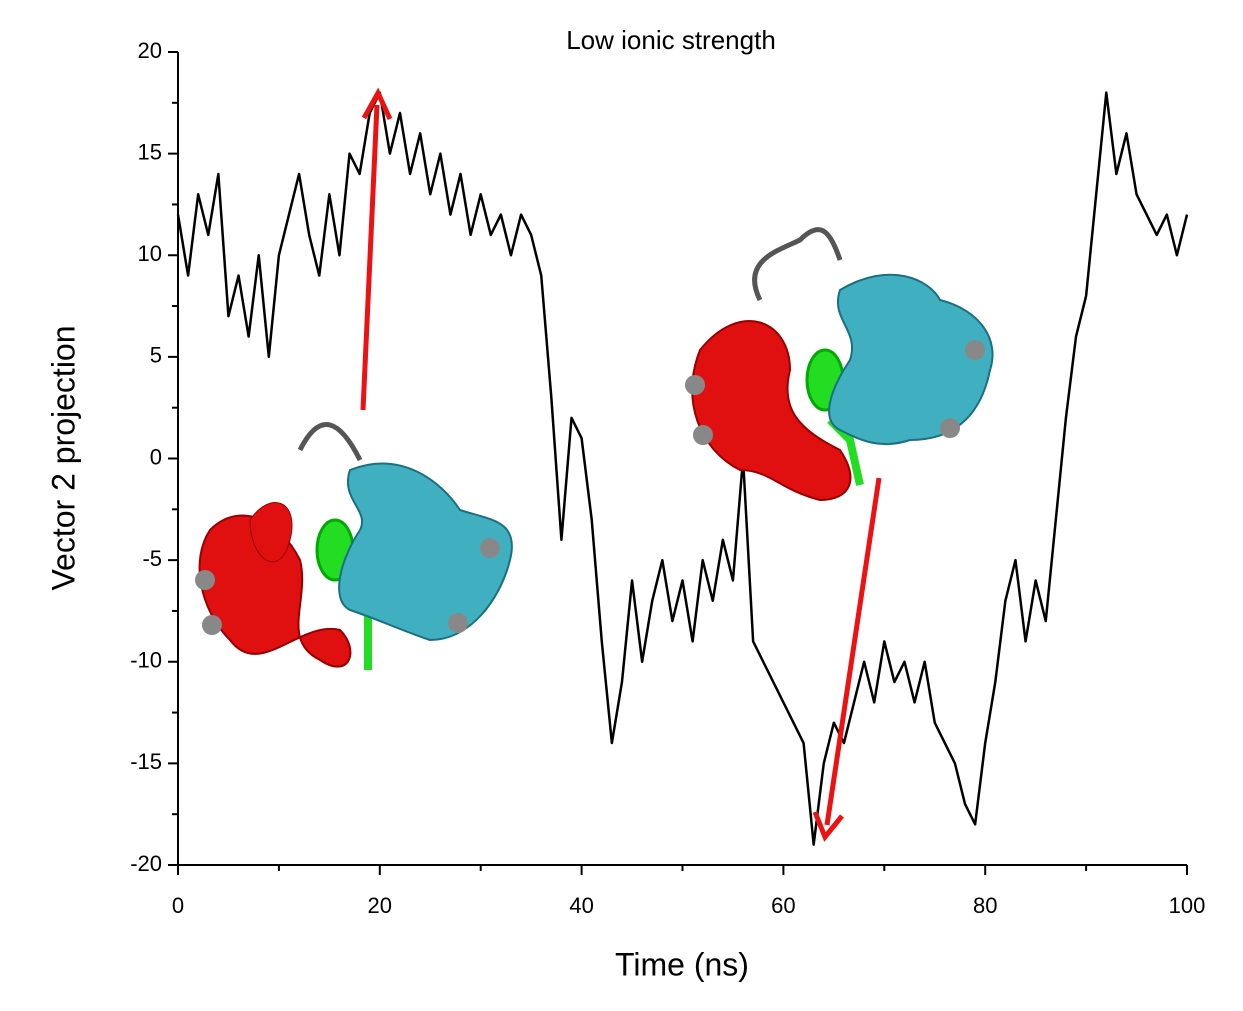 Image resolution: width=1243 pixels, height=1011 pixels. Describe the element at coordinates (783, 905) in the screenshot. I see `x-tick-label: 60` at that location.